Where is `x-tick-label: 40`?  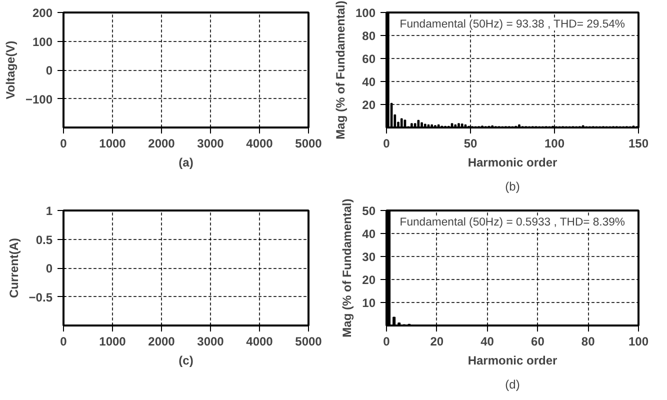
x-tick-label: 40 is located at coordinates (487, 341).